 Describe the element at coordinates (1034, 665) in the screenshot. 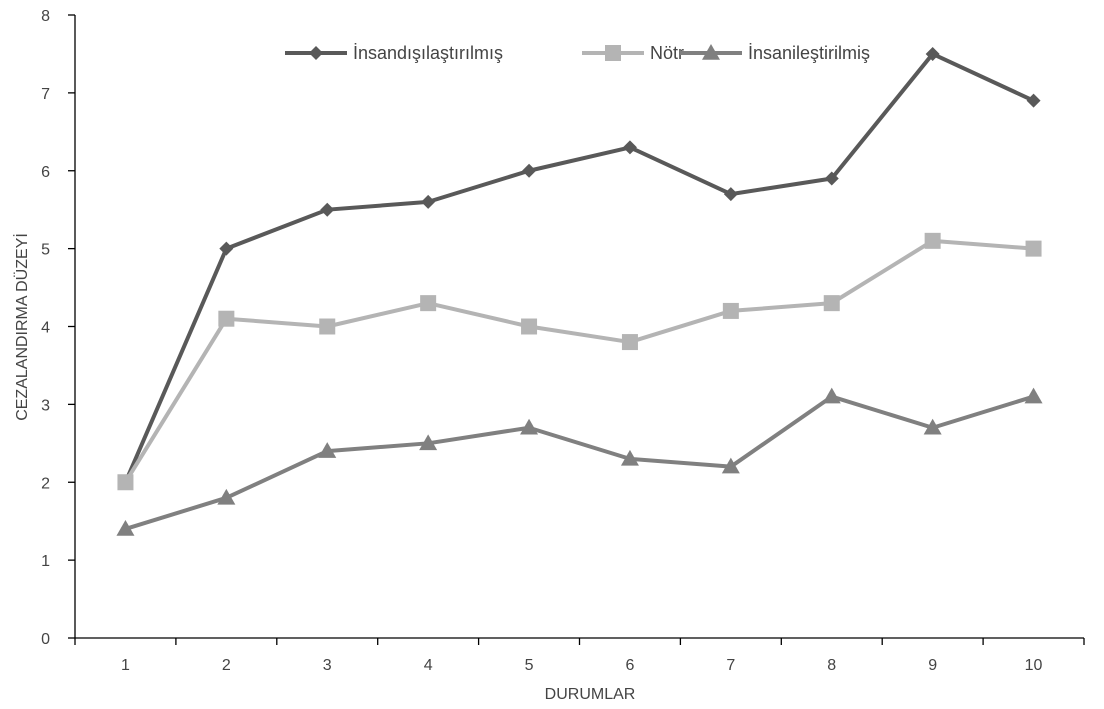

I see `x-tick-label: 10` at that location.